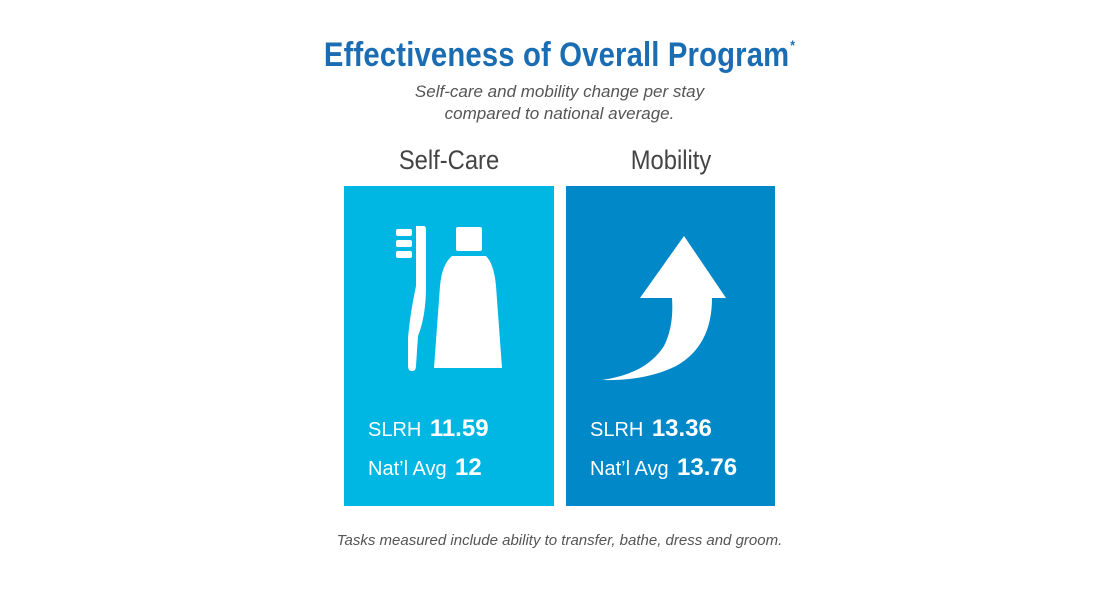 The image size is (1119, 614). Describe the element at coordinates (556, 55) in the screenshot. I see `title-text: Effectiveness of Overall Program` at that location.